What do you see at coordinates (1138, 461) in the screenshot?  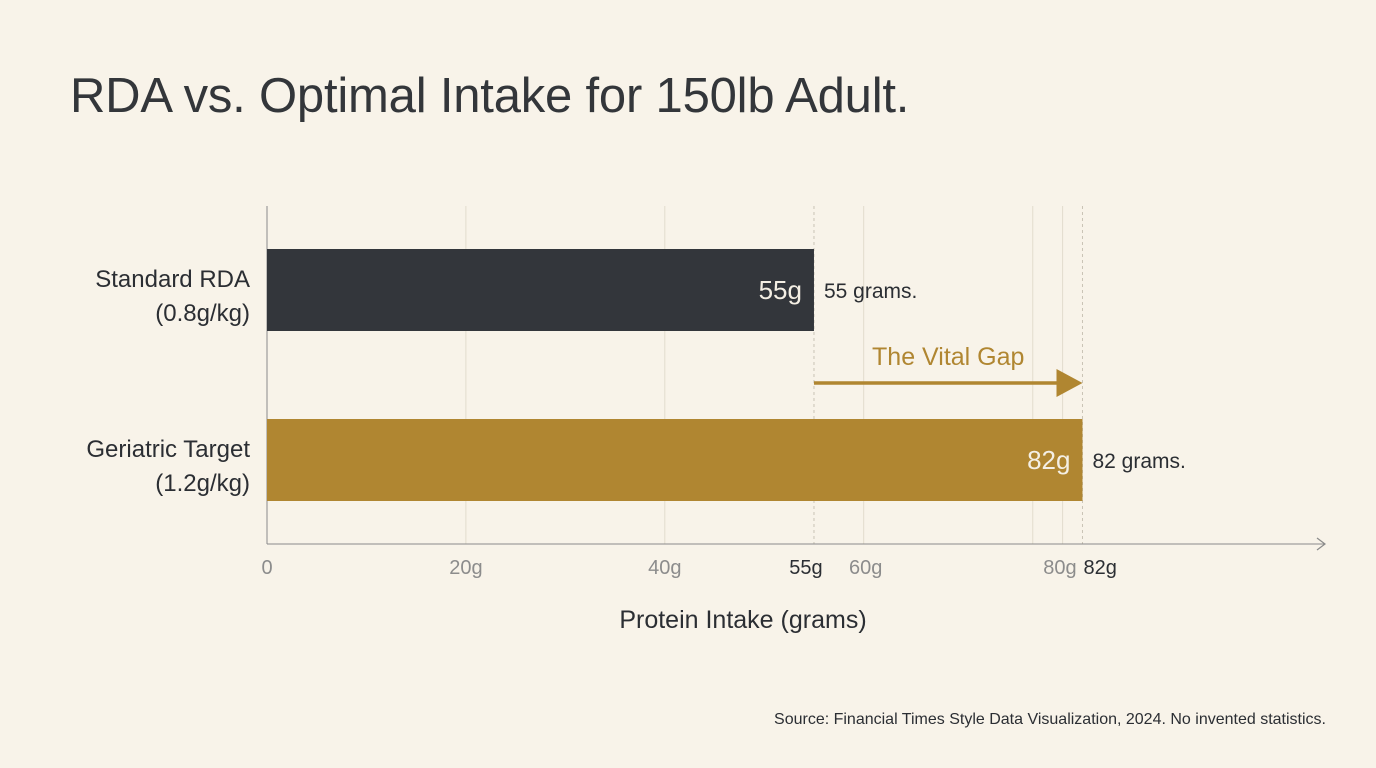 I see `bar-outside-label: 82 grams.` at bounding box center [1138, 461].